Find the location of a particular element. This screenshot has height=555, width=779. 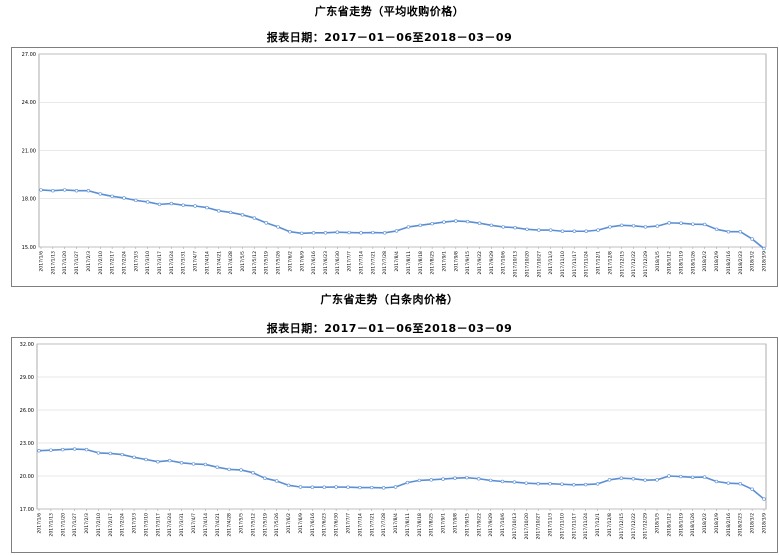

x-tick-label: 2017/11/10 is located at coordinates (562, 526).